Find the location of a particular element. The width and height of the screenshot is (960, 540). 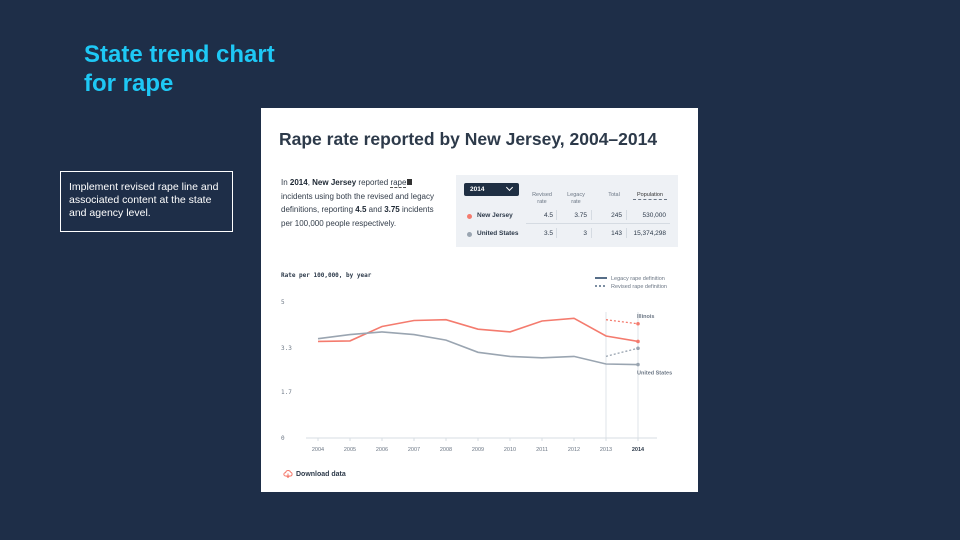

download-data-link: Download data is located at coordinates (314, 474).